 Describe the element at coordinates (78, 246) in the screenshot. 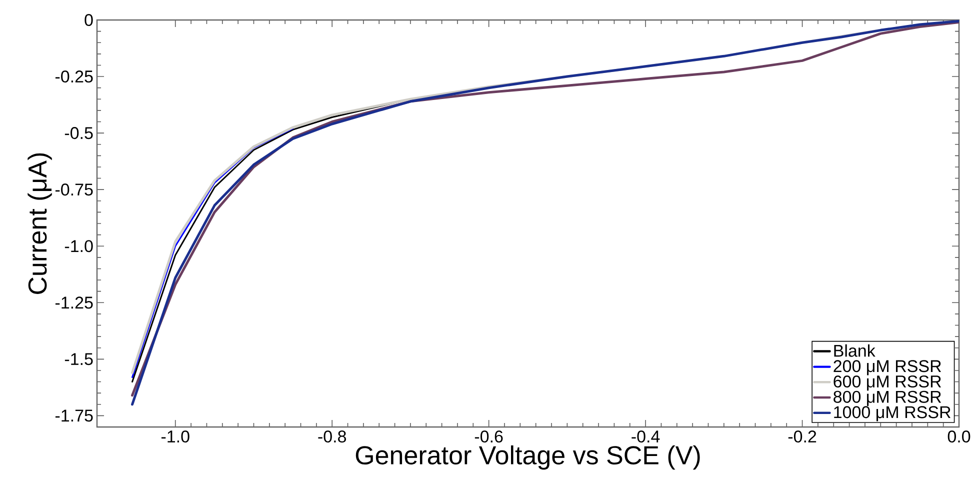

I see `y-tick-label: -1.0` at that location.